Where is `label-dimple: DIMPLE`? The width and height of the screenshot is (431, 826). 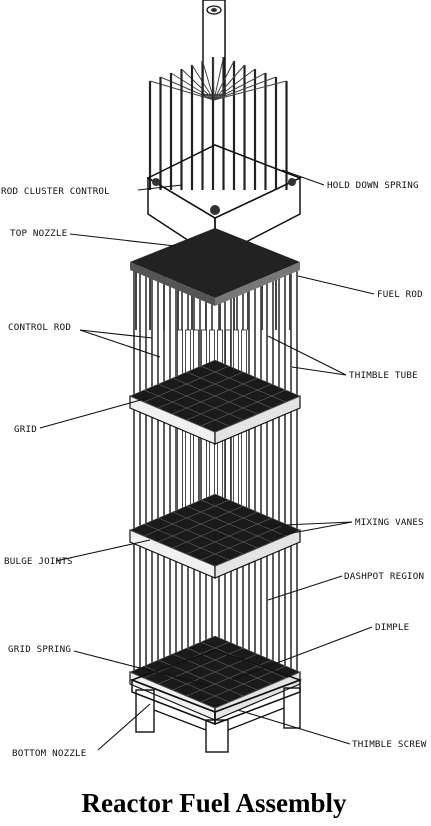 label-dimple: DIMPLE is located at coordinates (392, 627).